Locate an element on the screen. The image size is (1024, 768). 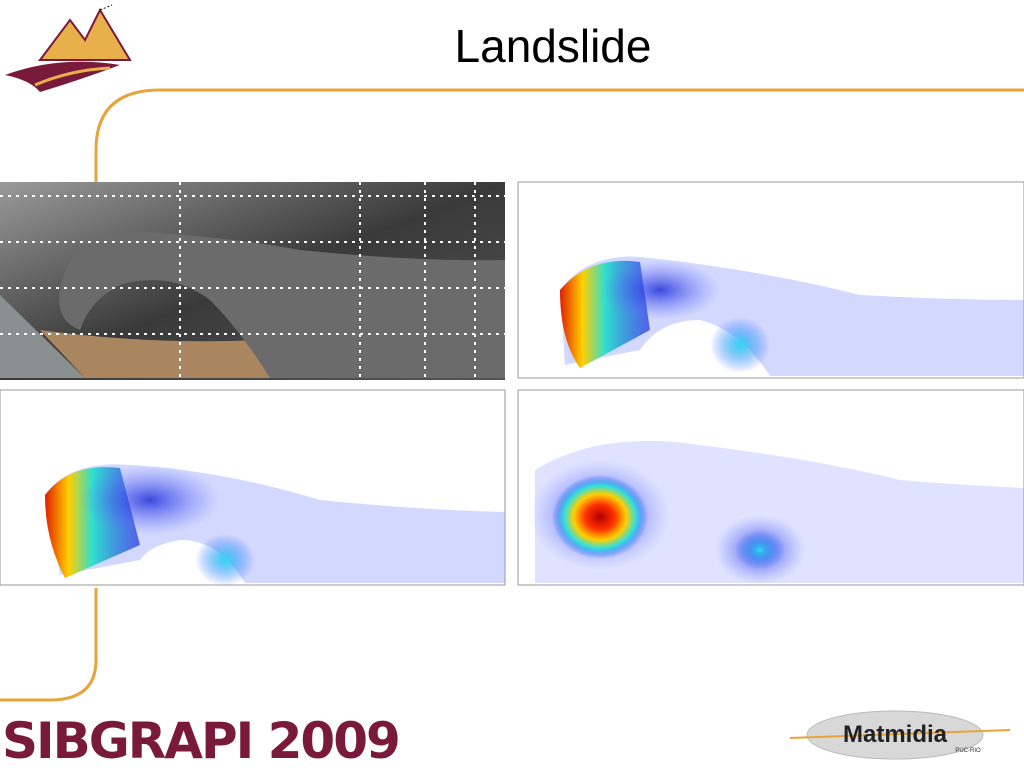
footer-logo: Matmidia PUC-RIO is located at coordinates (900, 735).